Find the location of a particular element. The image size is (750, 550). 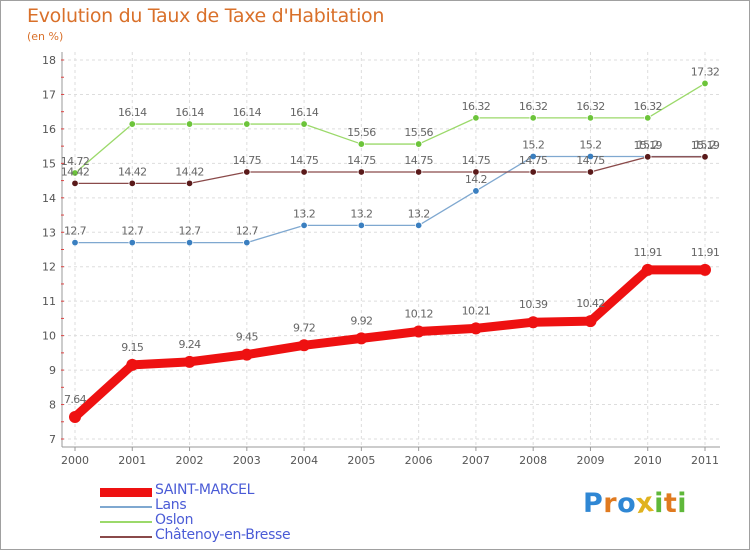

logo-letter: r is located at coordinates (610, 503).